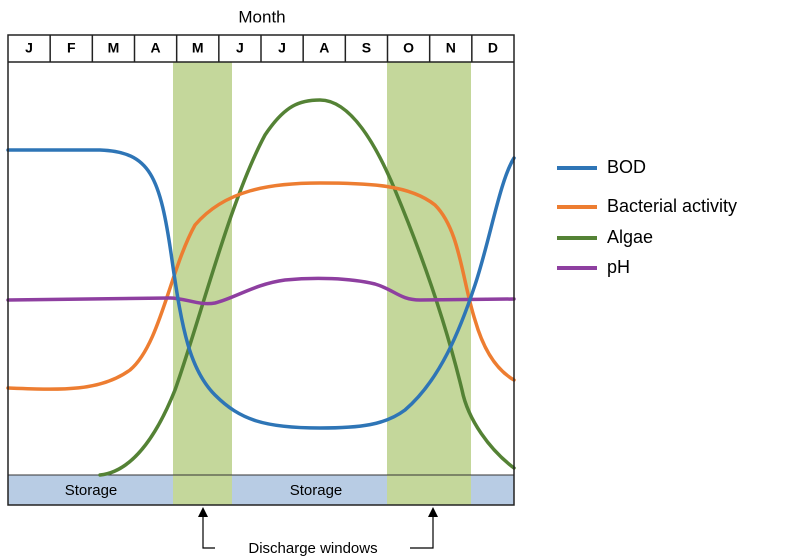  Describe the element at coordinates (261, 16) in the screenshot. I see `title: Month` at that location.